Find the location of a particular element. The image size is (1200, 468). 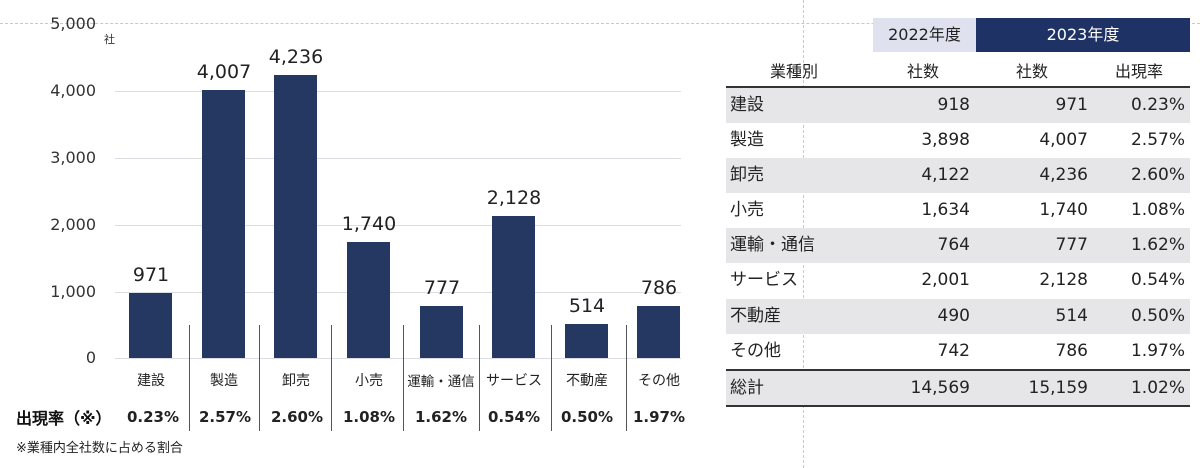

rate-row-title: 出現率（※） is located at coordinates (64, 418).